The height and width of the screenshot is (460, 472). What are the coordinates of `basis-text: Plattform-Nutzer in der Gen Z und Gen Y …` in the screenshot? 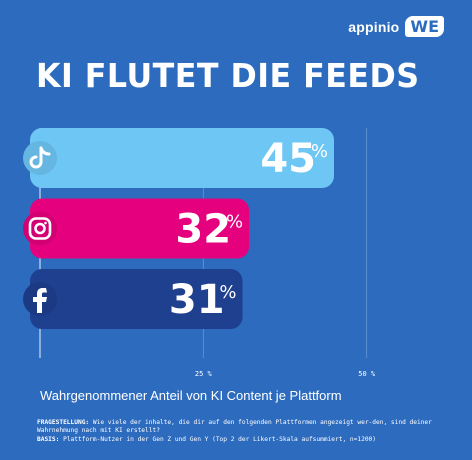 It's located at (220, 439).